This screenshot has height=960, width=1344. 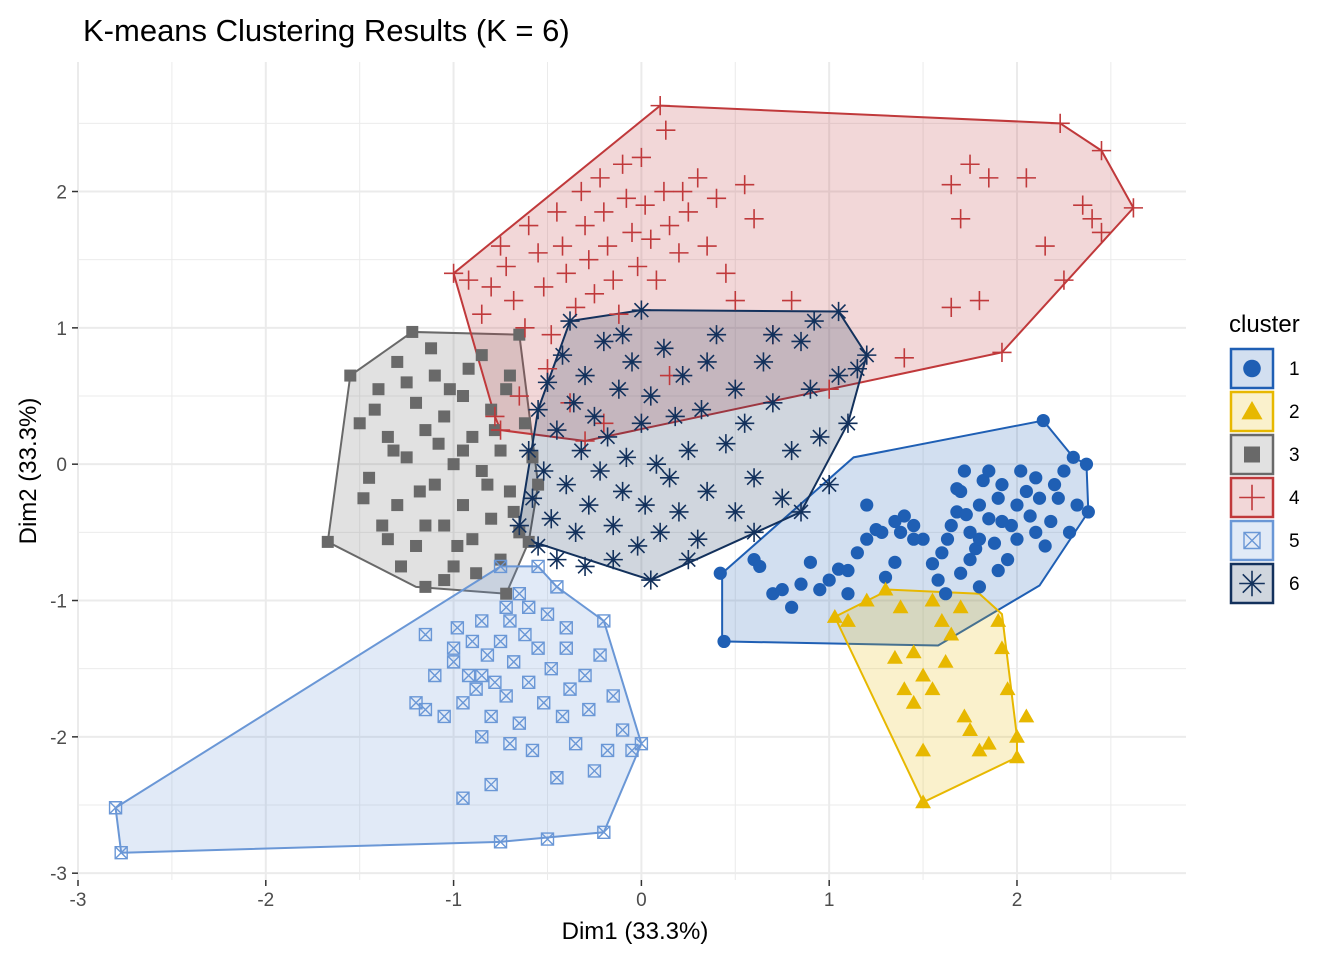 I want to click on y-tick-label: -1, so click(x=58, y=602).